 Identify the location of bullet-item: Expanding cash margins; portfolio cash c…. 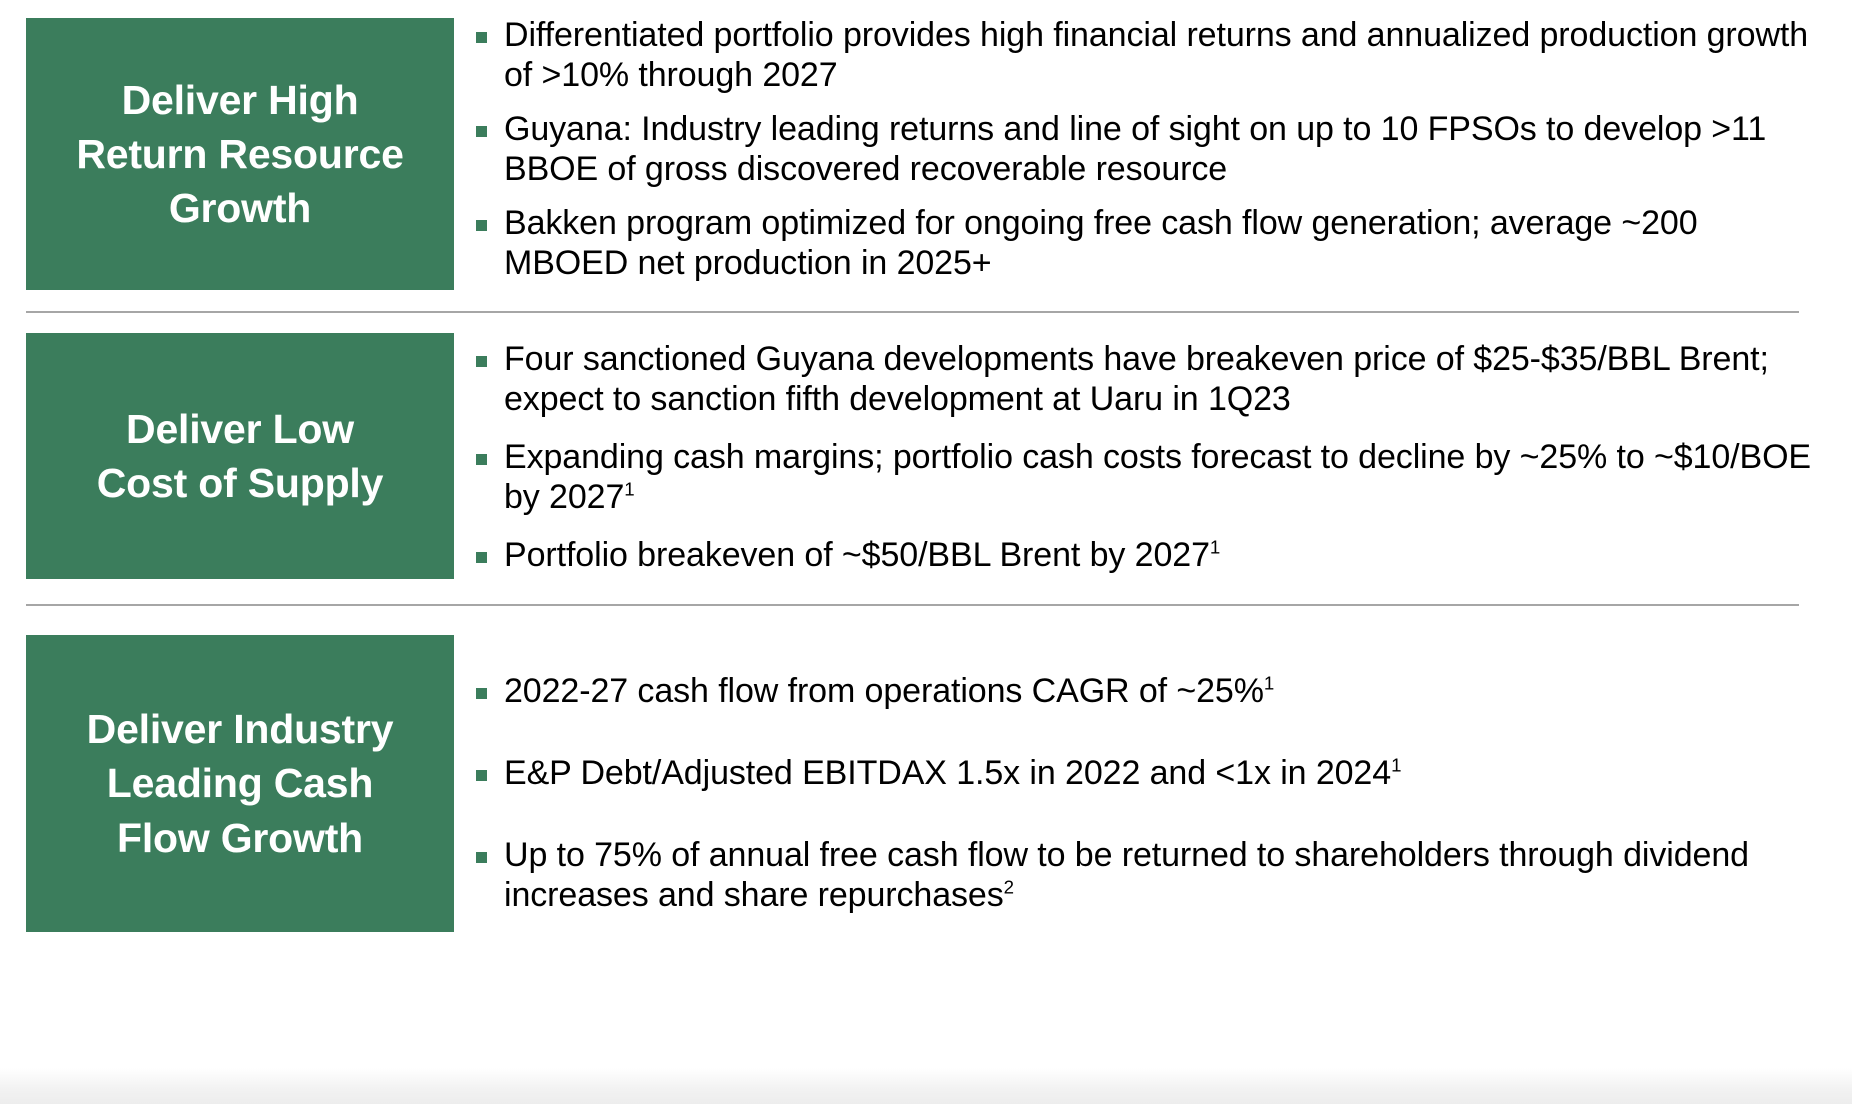
(1150, 478).